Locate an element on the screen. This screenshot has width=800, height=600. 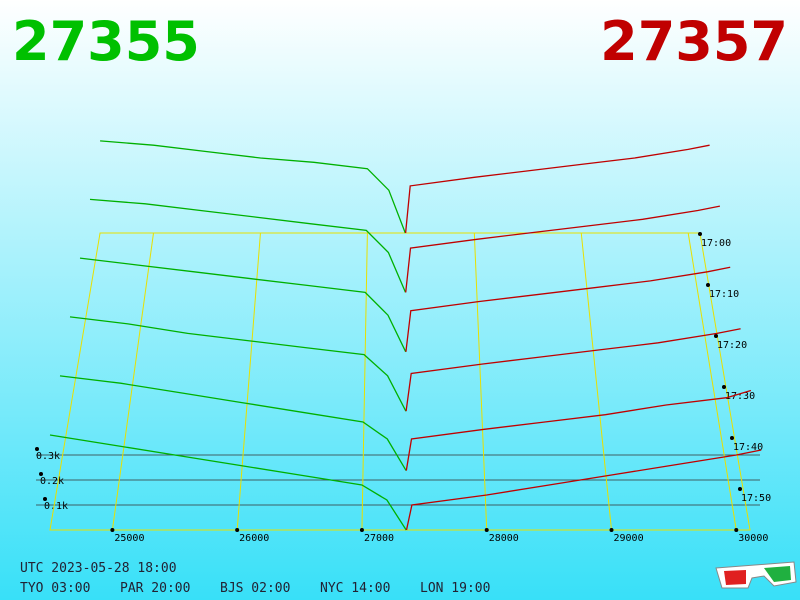
time-label: 17:20 is located at coordinates (732, 345).